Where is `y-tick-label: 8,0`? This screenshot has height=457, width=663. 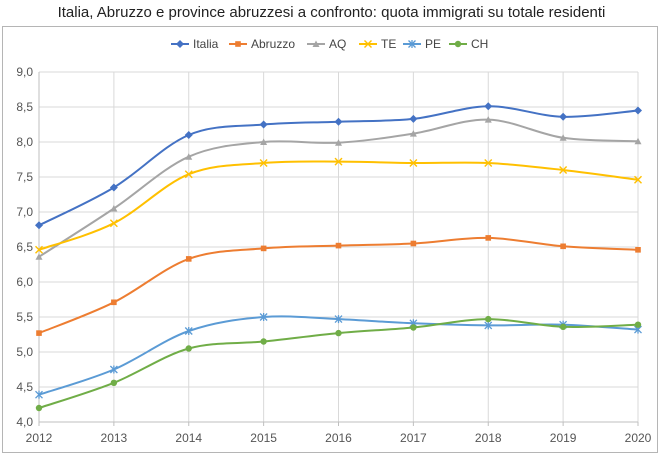 y-tick-label: 8,0 is located at coordinates (24, 142).